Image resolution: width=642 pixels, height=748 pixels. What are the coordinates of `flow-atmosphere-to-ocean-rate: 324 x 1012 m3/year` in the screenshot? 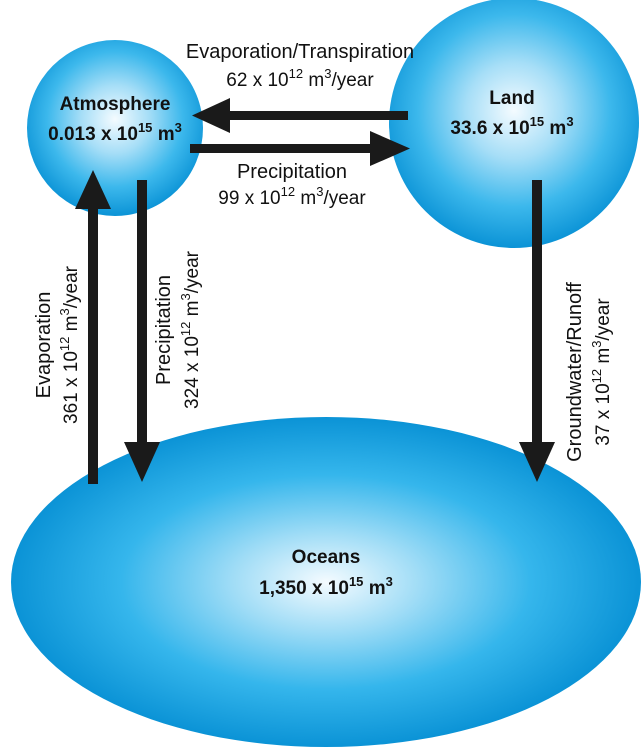 It's located at (190, 329).